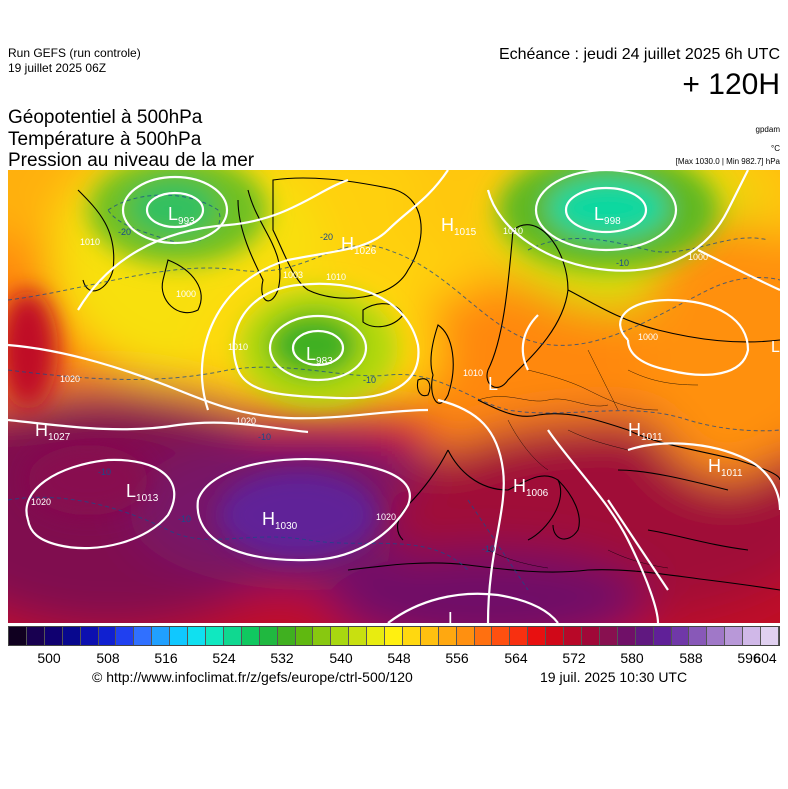 The image size is (788, 789). What do you see at coordinates (457, 658) in the screenshot?
I see `colorbar-tick-label: 556` at bounding box center [457, 658].